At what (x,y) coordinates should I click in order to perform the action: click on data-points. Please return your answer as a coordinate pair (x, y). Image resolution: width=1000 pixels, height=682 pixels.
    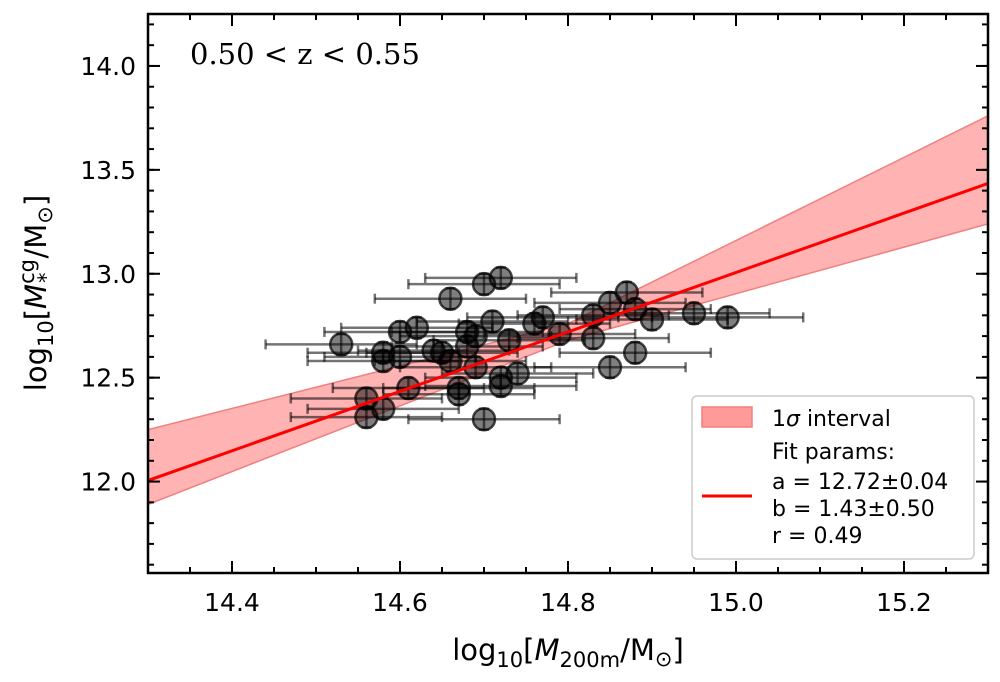
    Looking at the image, I should click on (534, 348).